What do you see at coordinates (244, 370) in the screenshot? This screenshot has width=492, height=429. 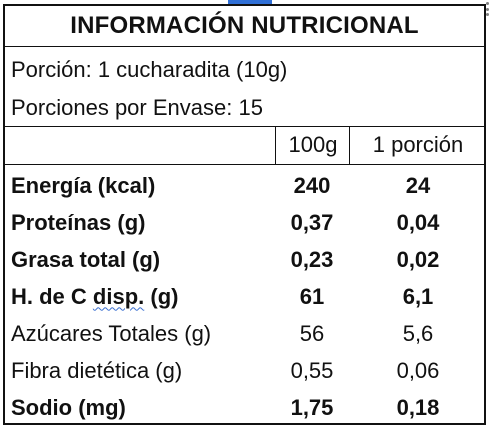 I see `nutrient-row-fibra: Fibra dietética (g) 0,55 0,06` at bounding box center [244, 370].